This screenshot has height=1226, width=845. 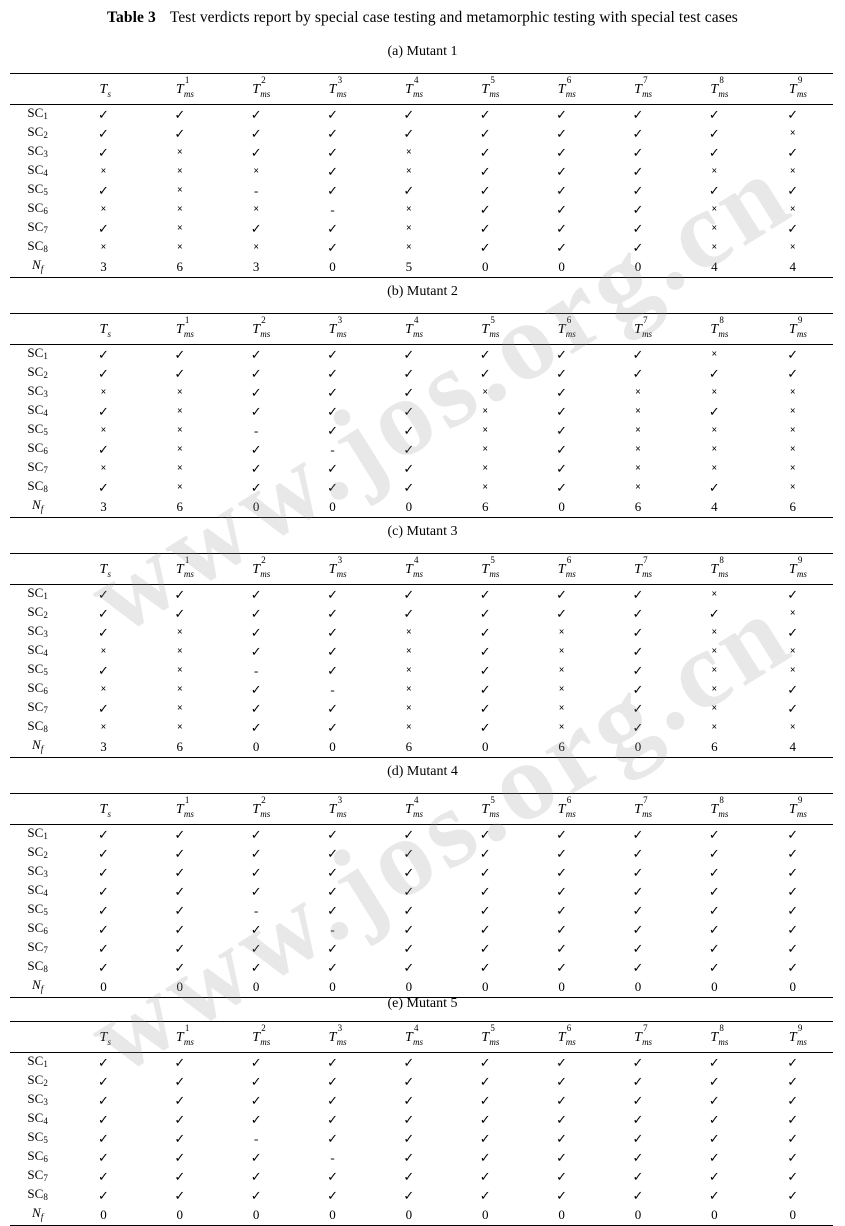 What do you see at coordinates (340, 79) in the screenshot?
I see `column-header-superscript: 3` at bounding box center [340, 79].